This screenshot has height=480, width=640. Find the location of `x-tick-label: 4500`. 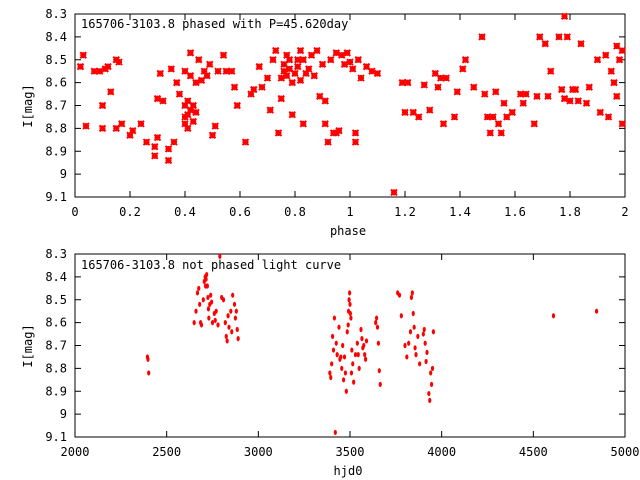

x-tick-label: 4500 is located at coordinates (533, 452).